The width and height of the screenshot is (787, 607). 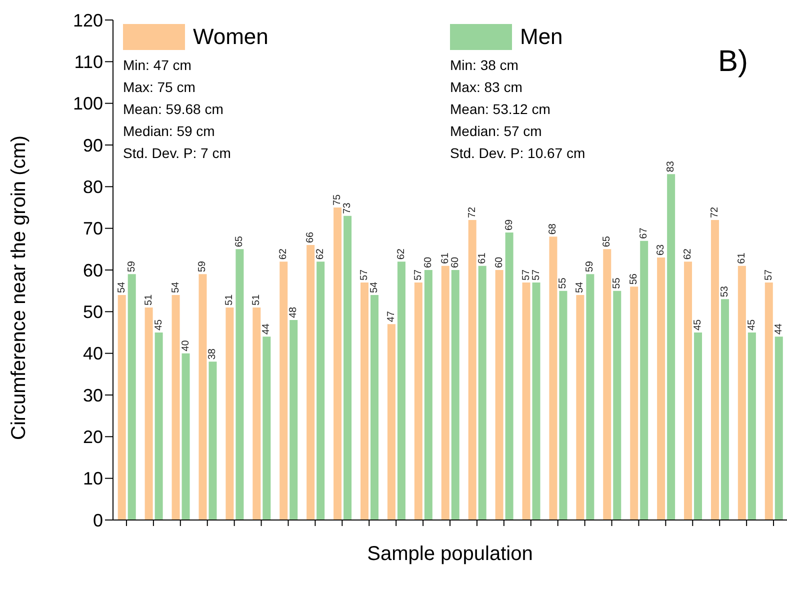 What do you see at coordinates (644, 233) in the screenshot?
I see `data-label: 67` at bounding box center [644, 233].